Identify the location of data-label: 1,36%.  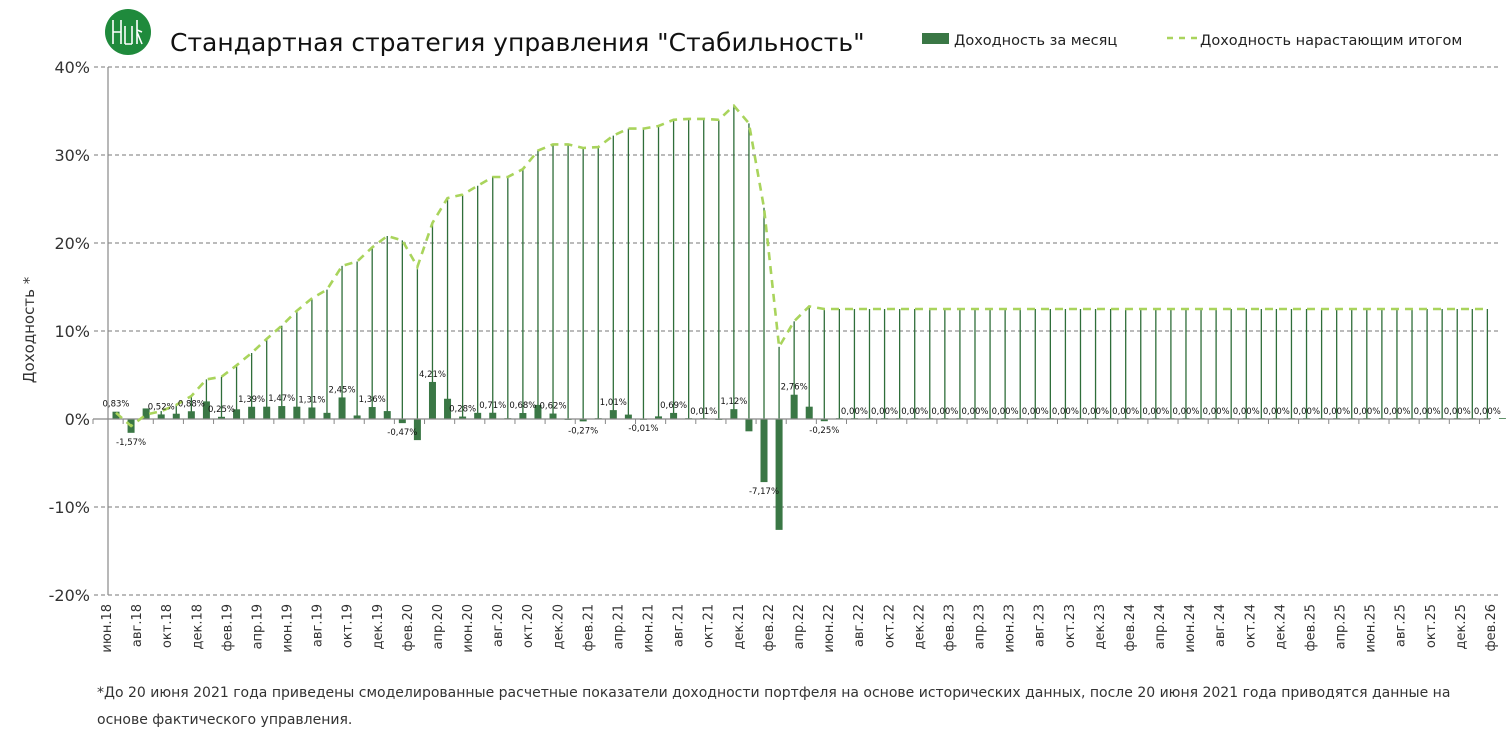
(372, 400).